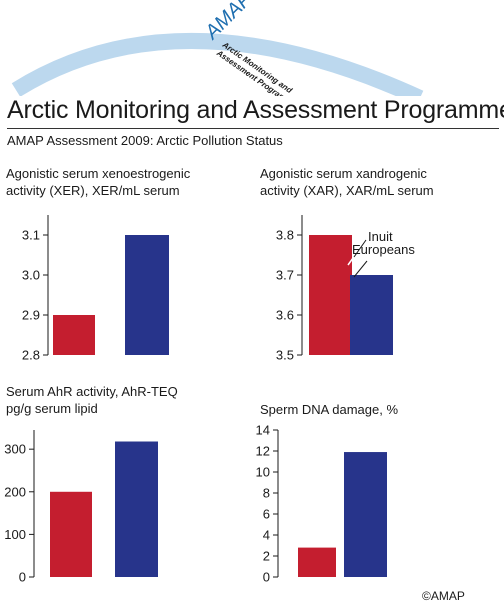 Image resolution: width=504 pixels, height=608 pixels. Describe the element at coordinates (266, 493) in the screenshot. I see `y-tick-label: 8` at that location.